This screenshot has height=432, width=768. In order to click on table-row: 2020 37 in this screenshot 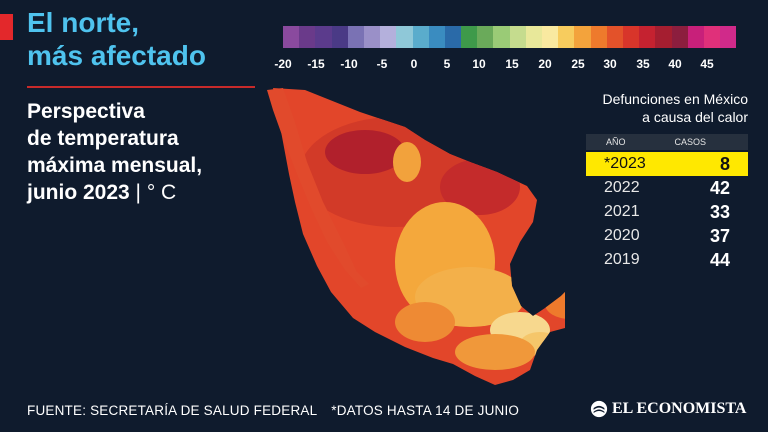, I will do `click(667, 236)`.